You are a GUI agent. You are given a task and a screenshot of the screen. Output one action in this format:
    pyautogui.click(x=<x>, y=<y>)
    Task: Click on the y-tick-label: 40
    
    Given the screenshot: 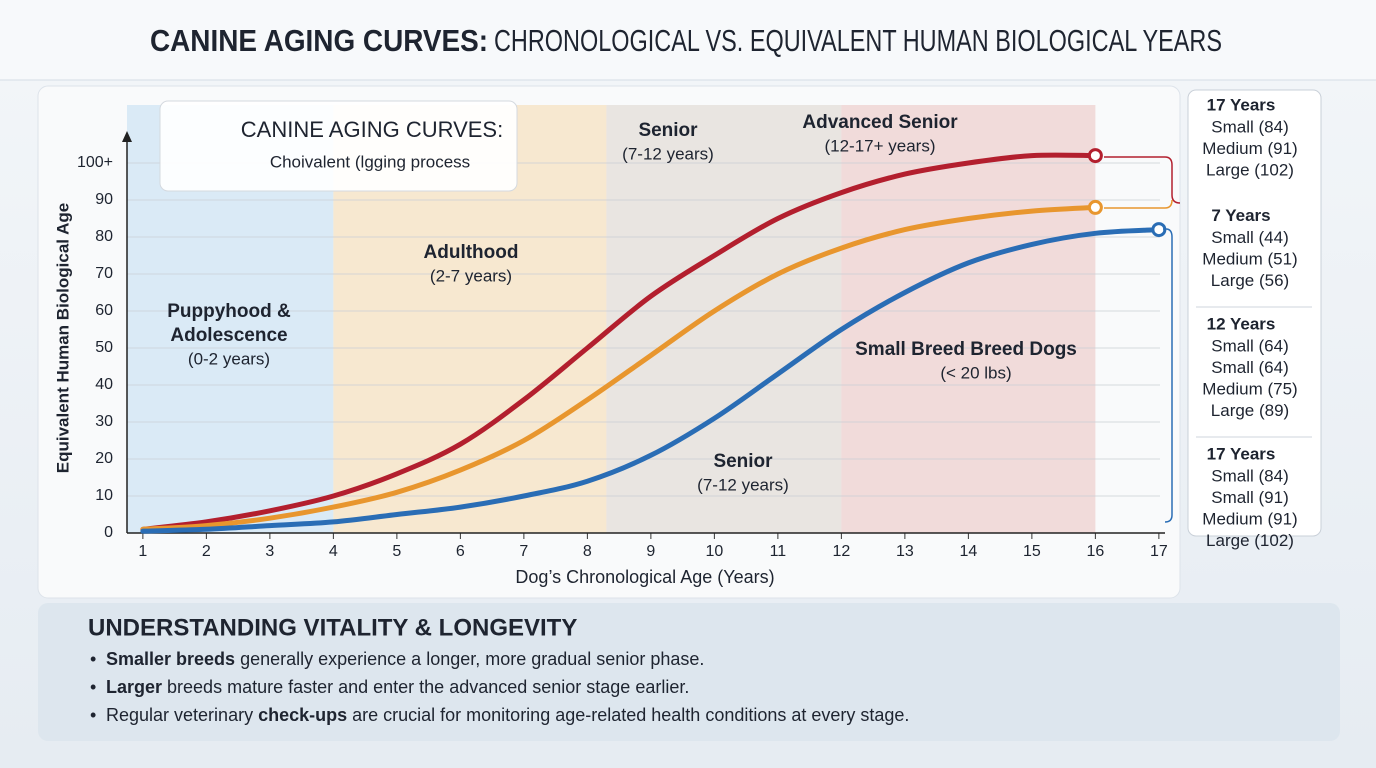 What is the action you would take?
    pyautogui.click(x=104, y=384)
    